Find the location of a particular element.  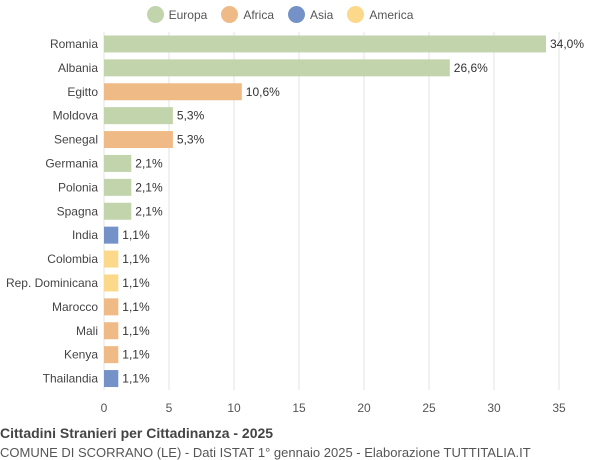

legend-item-africa: Africa is located at coordinates (247, 14).